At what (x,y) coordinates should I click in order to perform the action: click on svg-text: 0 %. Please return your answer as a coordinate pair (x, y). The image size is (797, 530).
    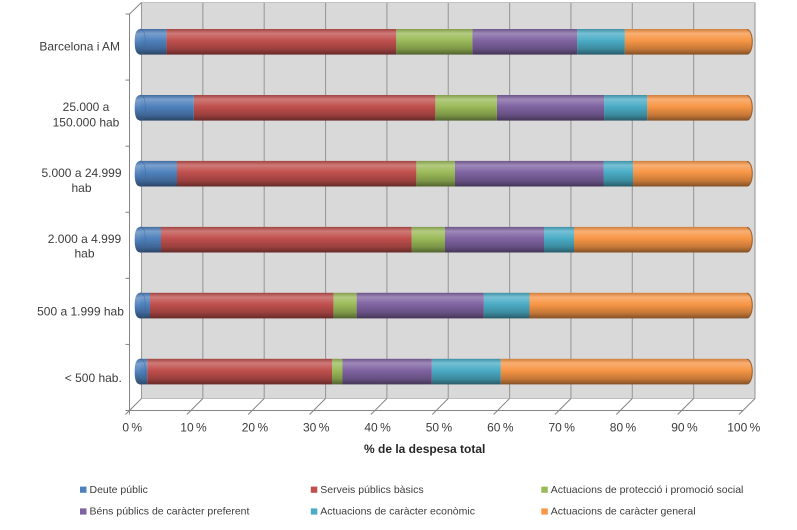
    Looking at the image, I should click on (132, 428).